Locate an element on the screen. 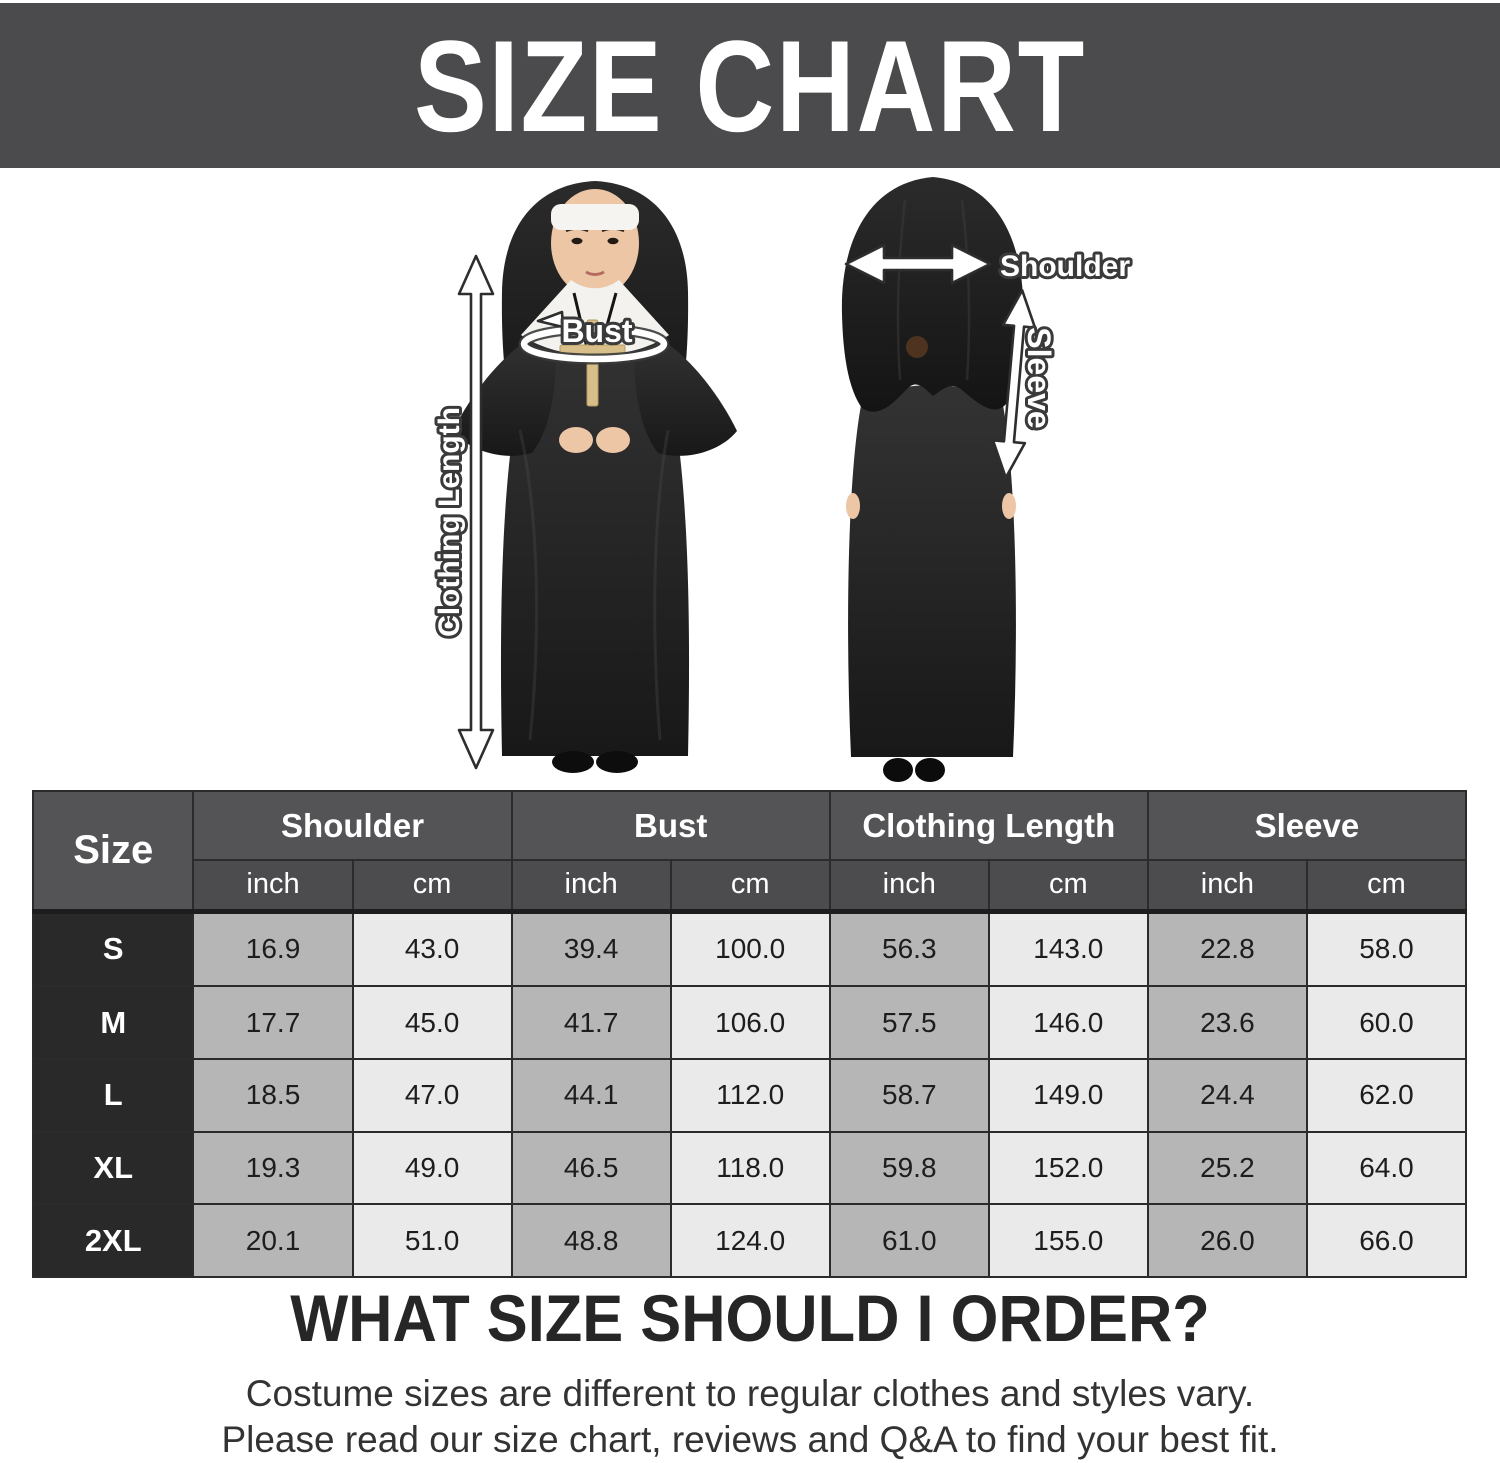 Image resolution: width=1500 pixels, height=1463 pixels. measurement-cell: 41.7 is located at coordinates (591, 1023).